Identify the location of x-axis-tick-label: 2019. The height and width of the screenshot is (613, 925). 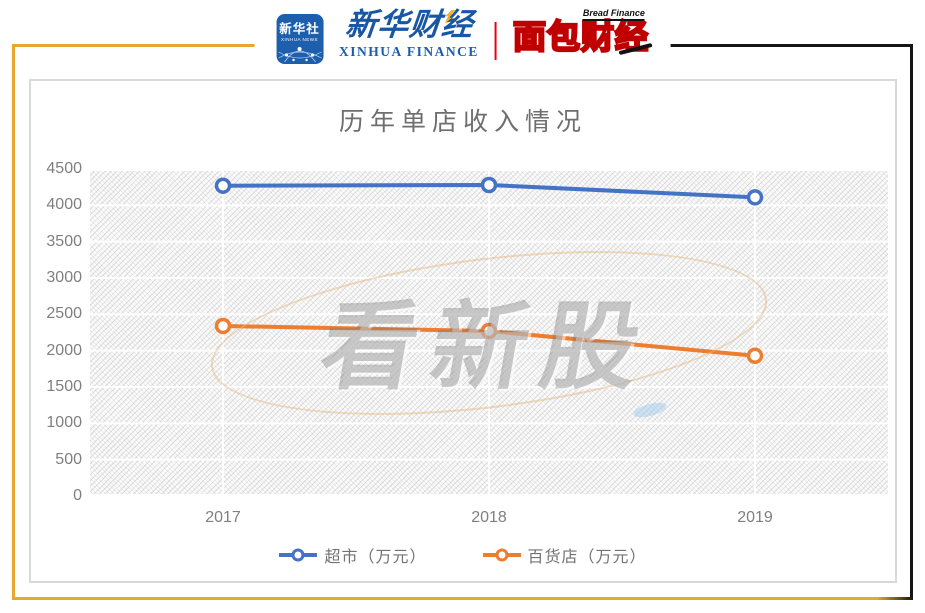
(755, 517).